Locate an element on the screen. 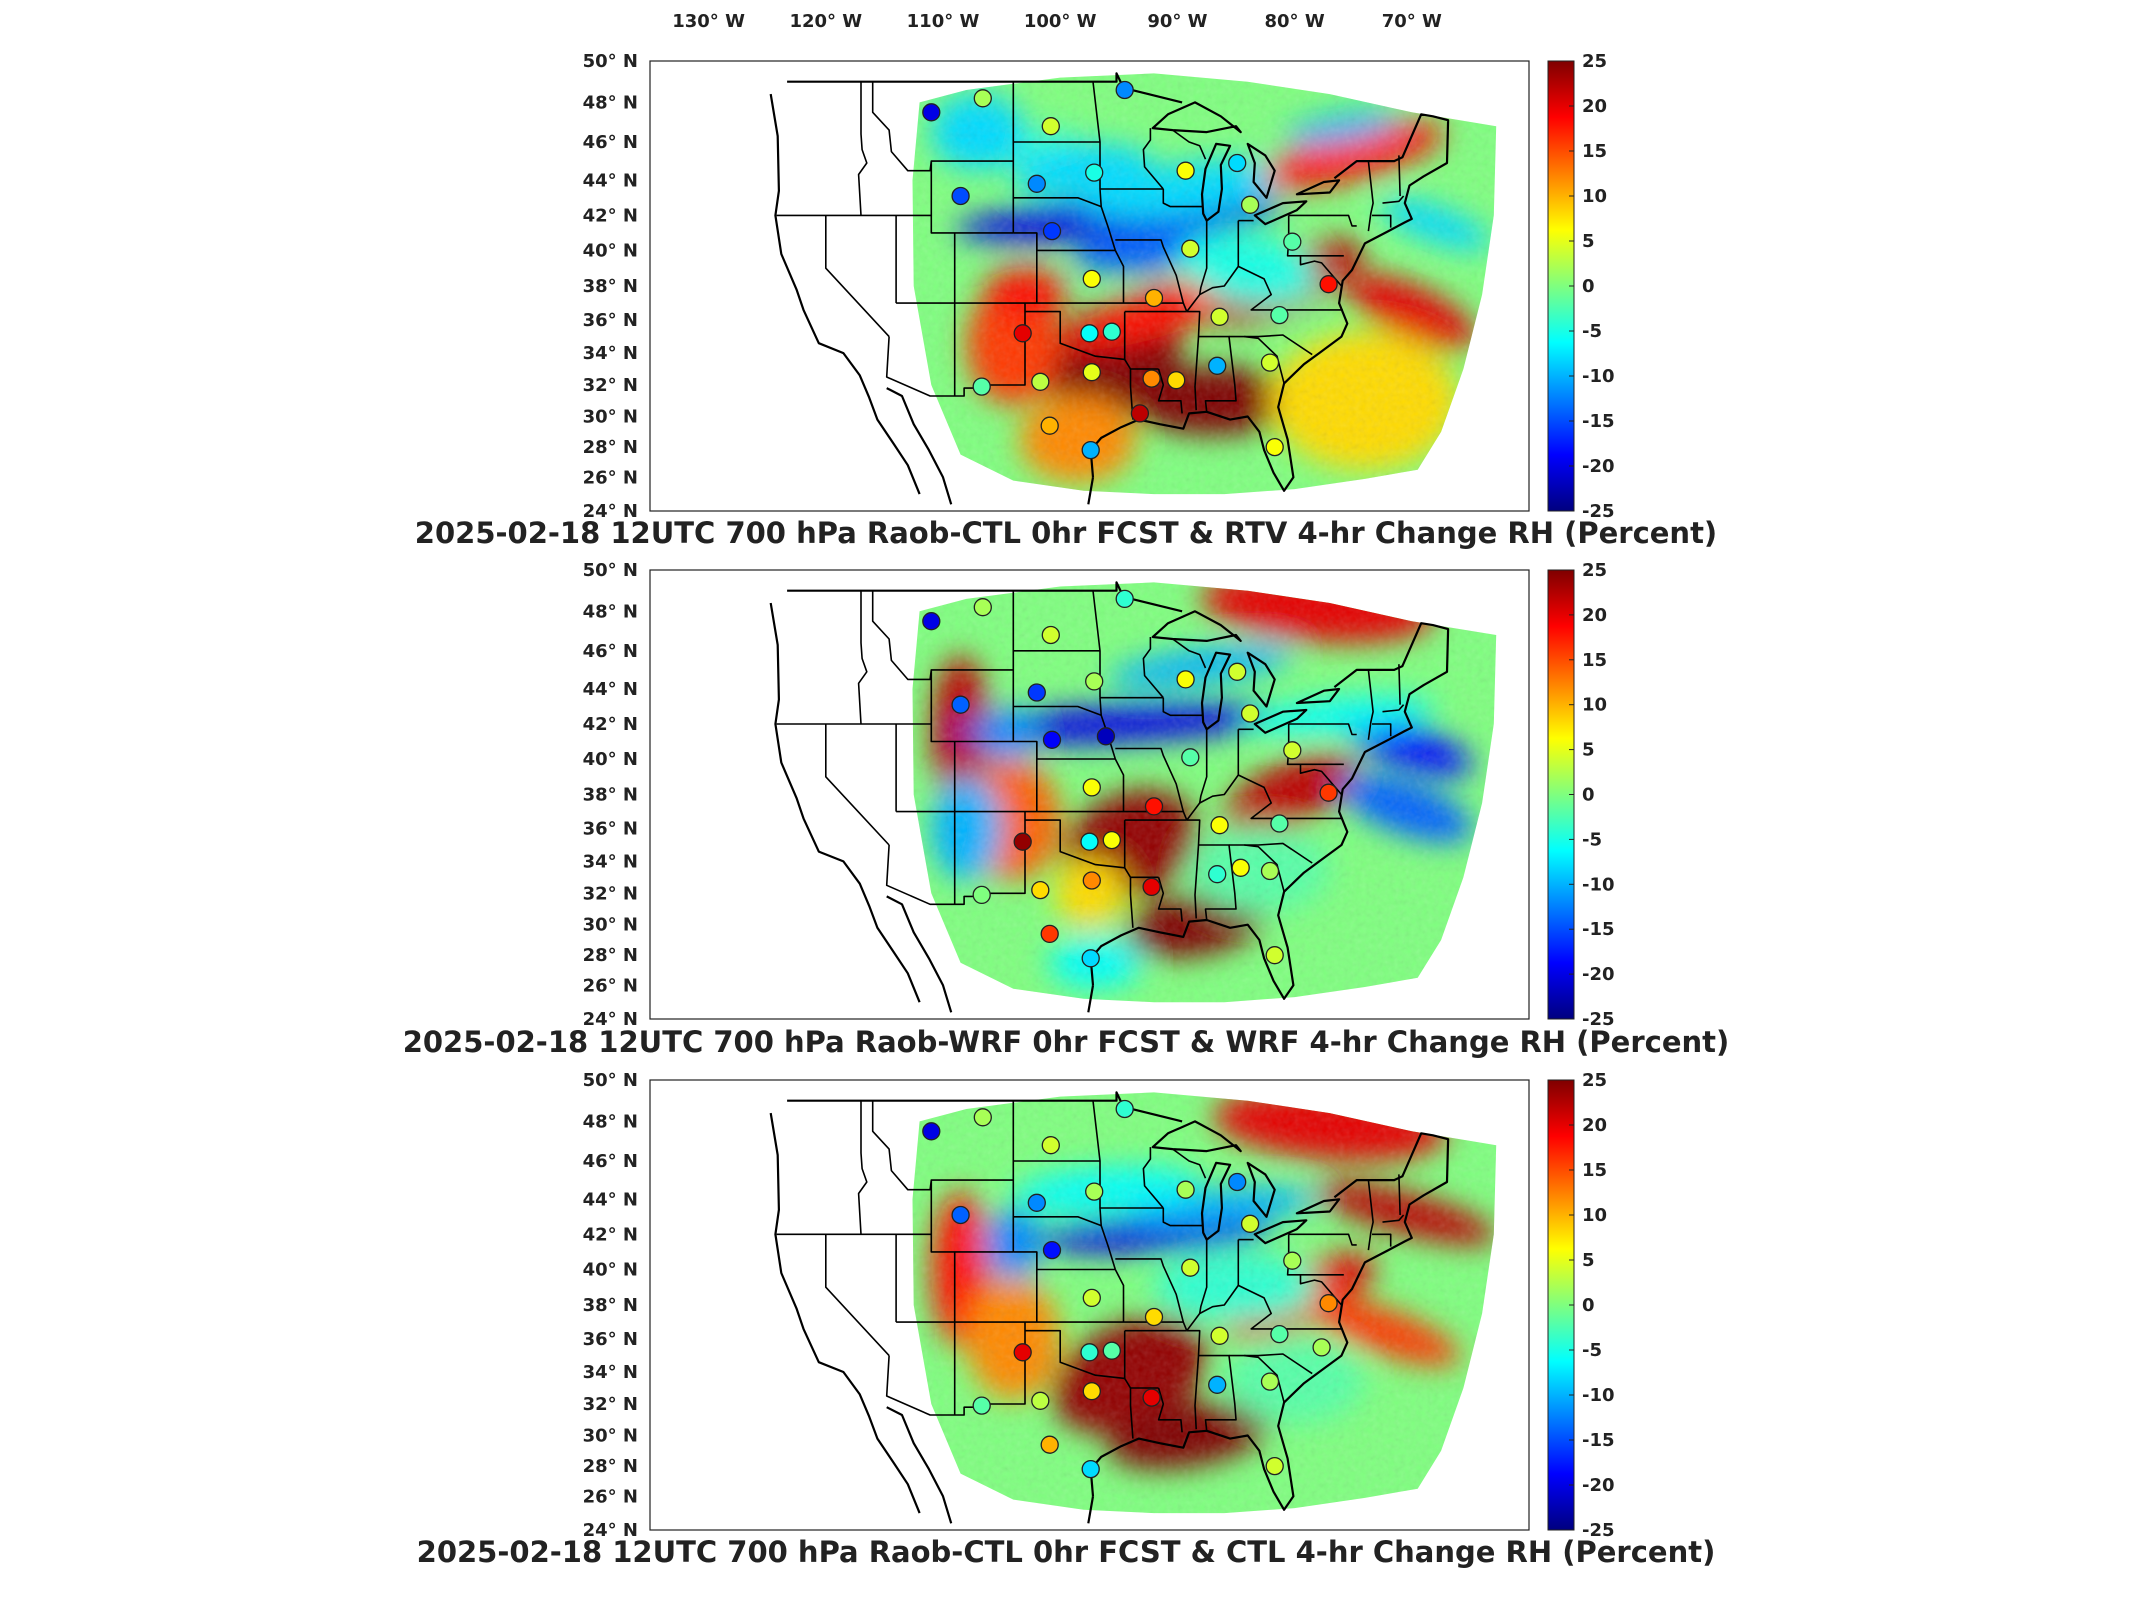 The image size is (2133, 1604). field-texture is located at coordinates (1204, 1303).